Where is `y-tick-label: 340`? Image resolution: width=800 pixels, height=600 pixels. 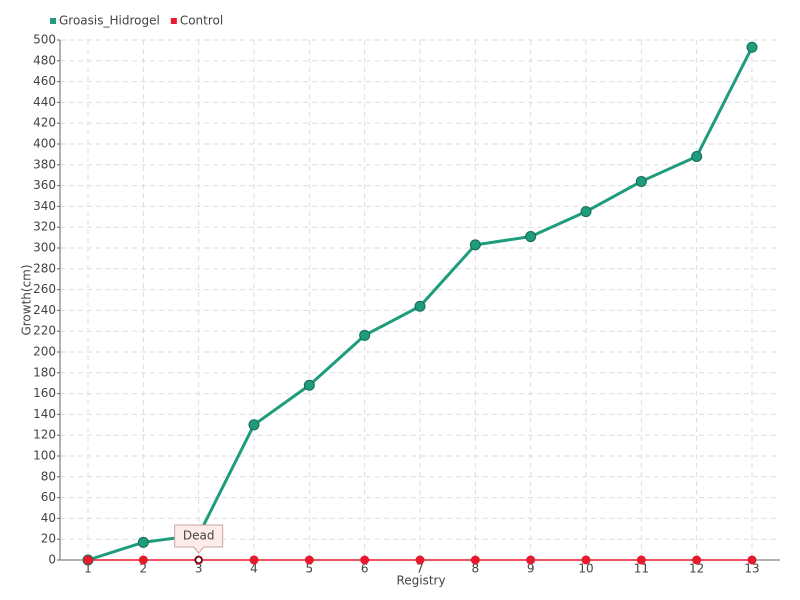
y-tick-label: 340 is located at coordinates (44, 206).